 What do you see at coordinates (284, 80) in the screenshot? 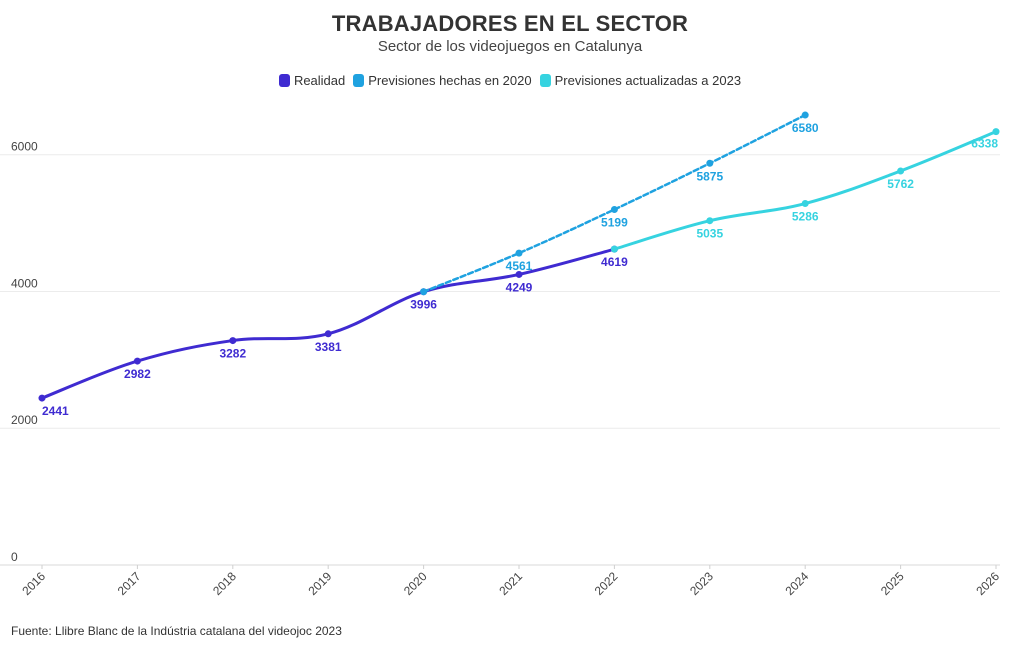
I see `legend-swatch-realidad` at bounding box center [284, 80].